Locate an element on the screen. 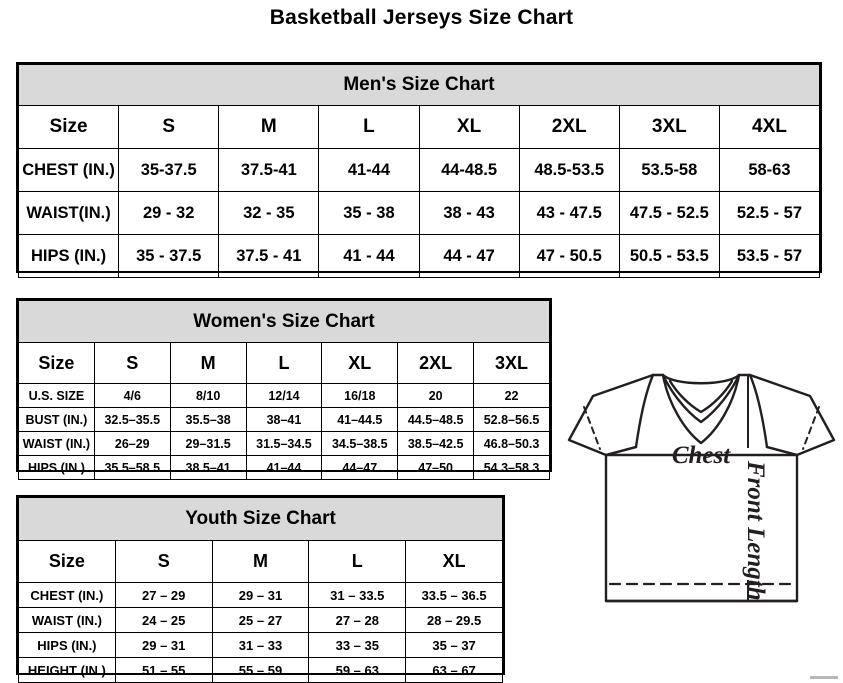 Image resolution: width=843 pixels, height=683 pixels. womens-waist-2xl: 38.5–42.5 is located at coordinates (436, 443).